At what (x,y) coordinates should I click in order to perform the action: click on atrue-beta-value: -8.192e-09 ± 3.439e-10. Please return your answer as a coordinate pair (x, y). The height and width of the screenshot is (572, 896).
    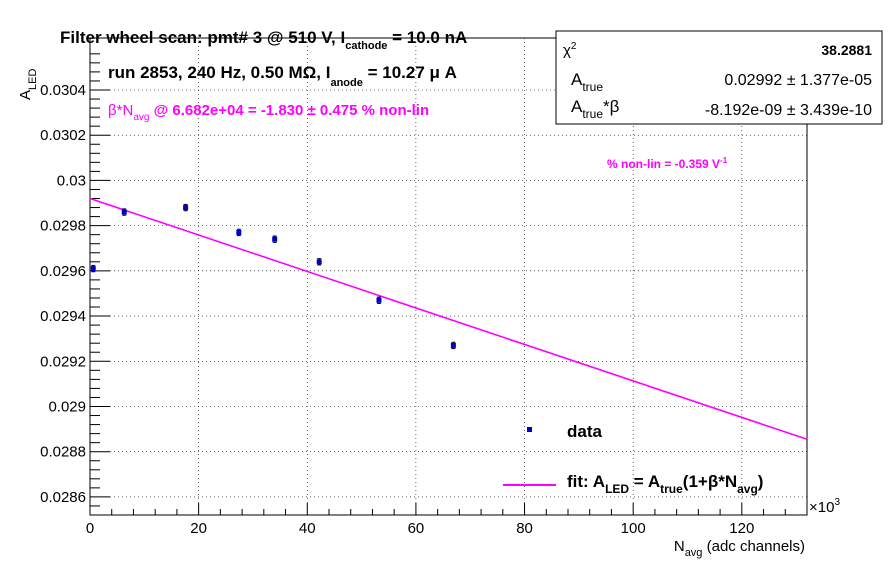
    Looking at the image, I should click on (788, 110).